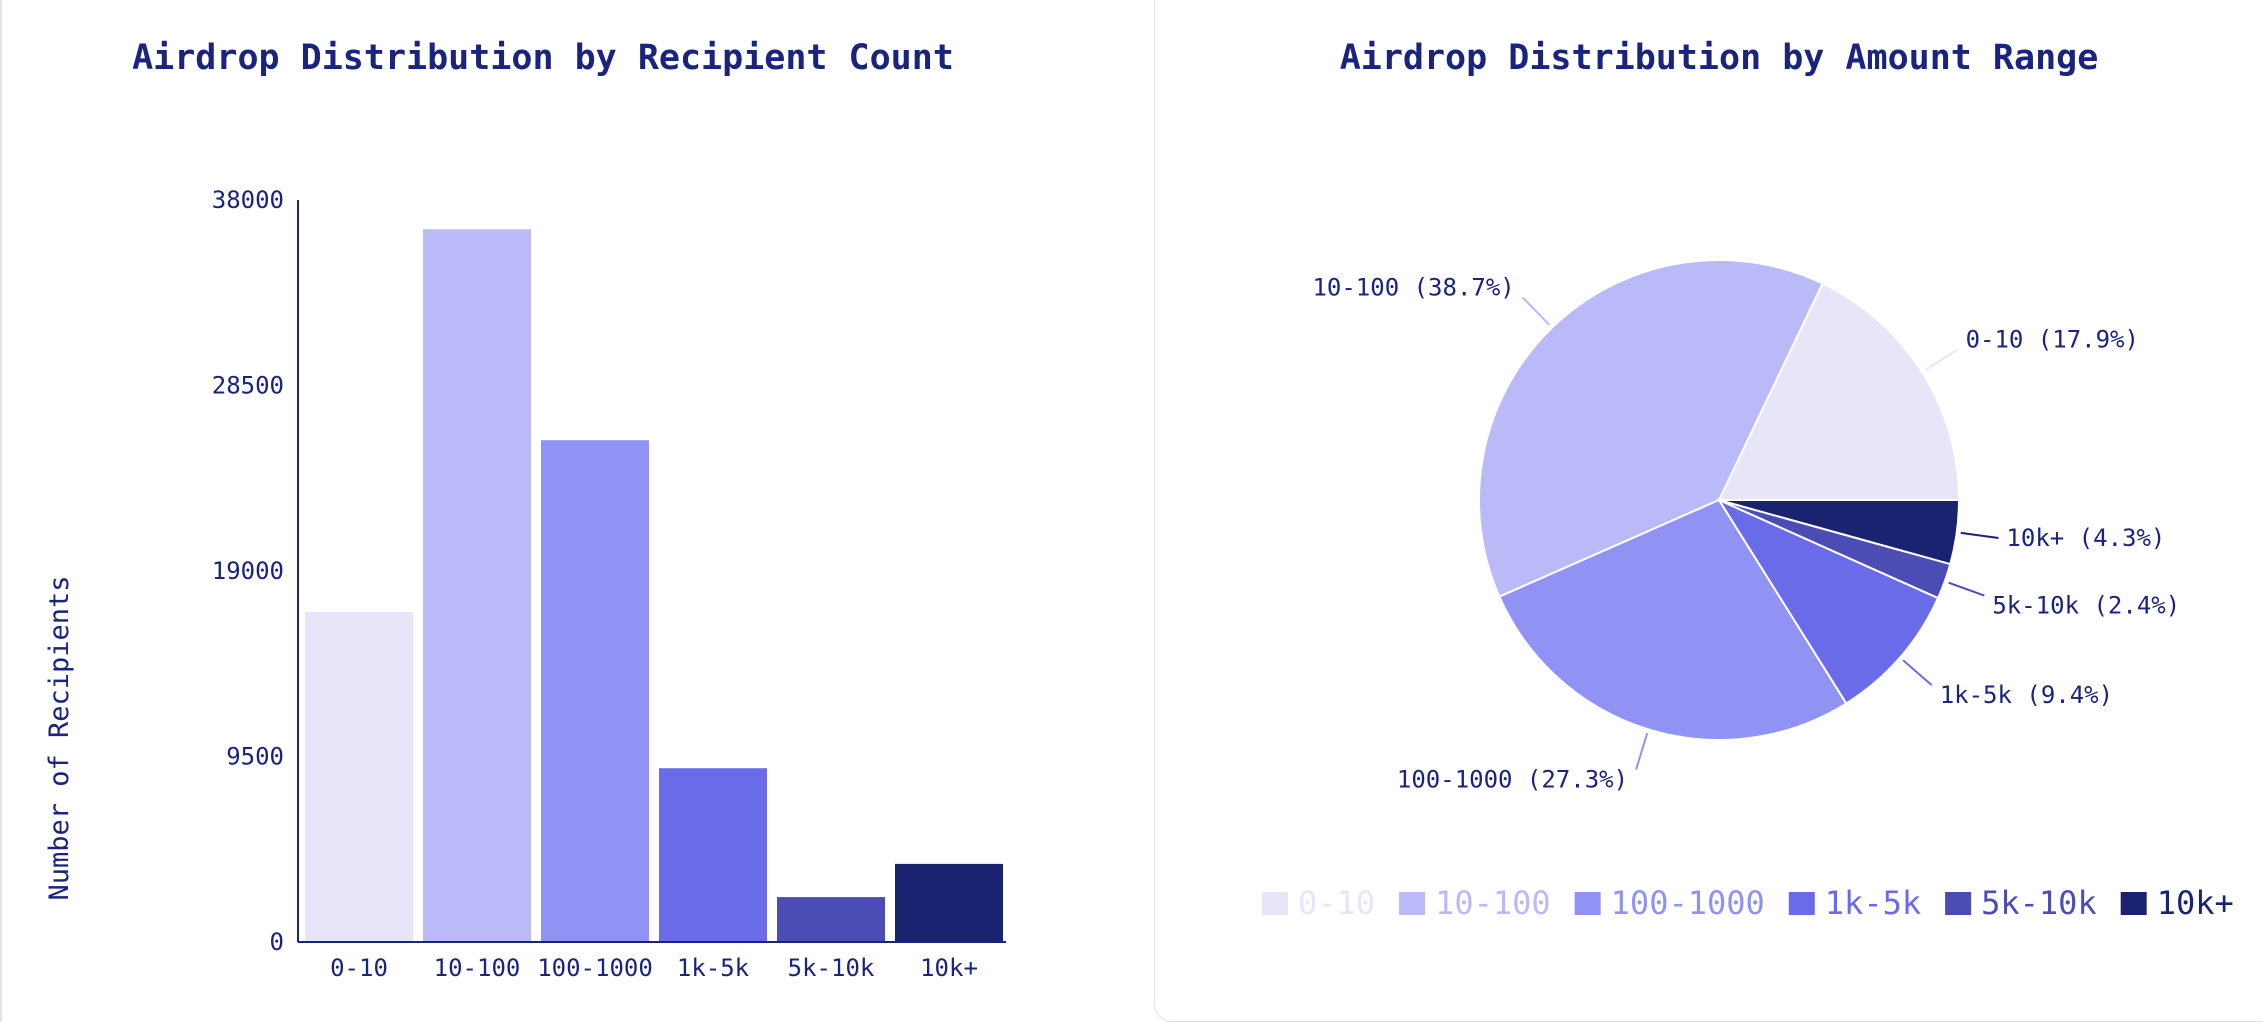 This screenshot has width=2263, height=1022. Describe the element at coordinates (1493, 903) in the screenshot. I see `legend-label: 10-100` at that location.